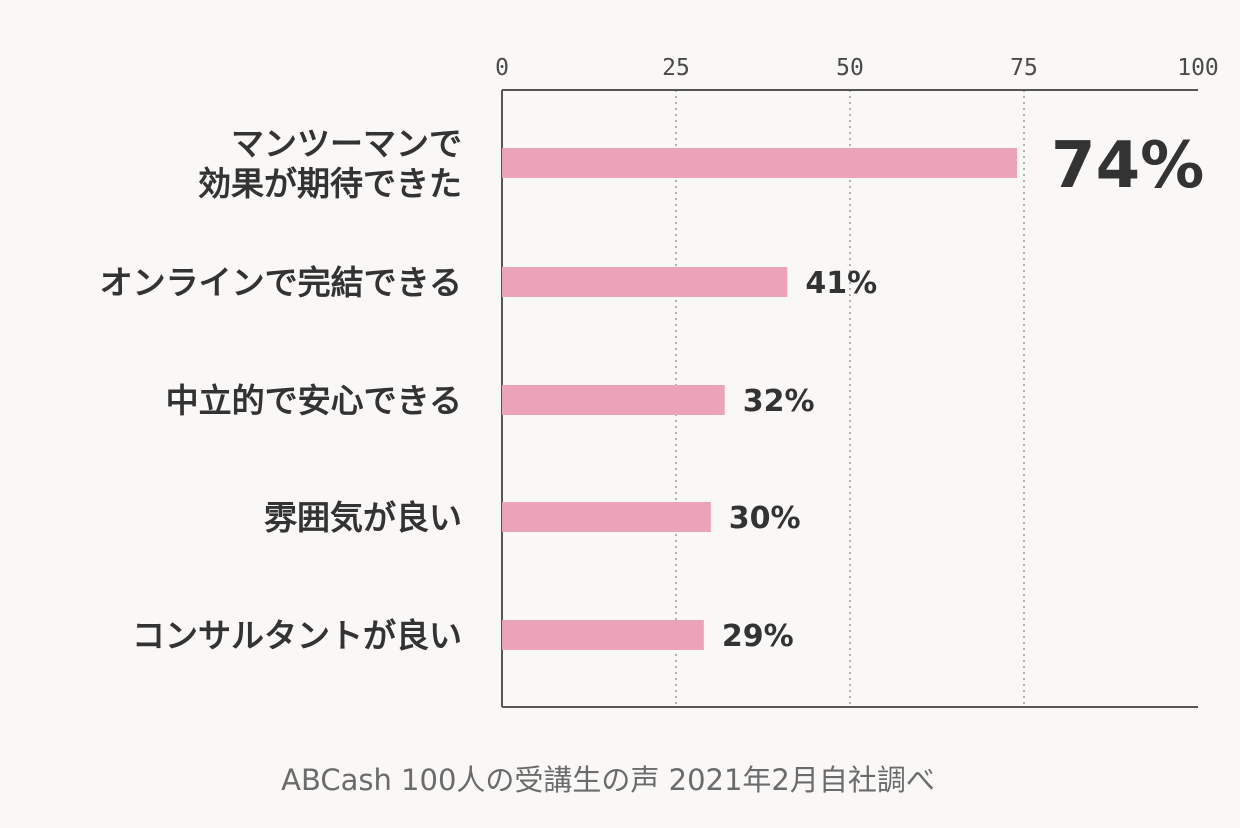 The image size is (1240, 828). I want to click on tick-label-0: 0, so click(502, 68).